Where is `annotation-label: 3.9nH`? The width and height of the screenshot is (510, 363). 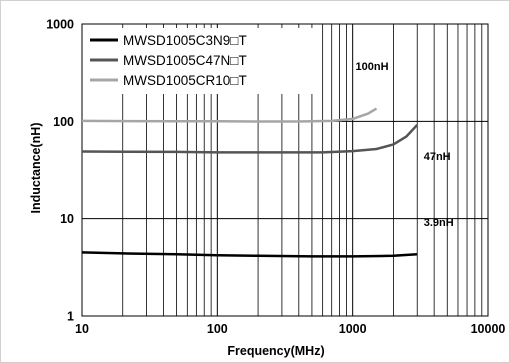
annotation-label: 3.9nH is located at coordinates (439, 223).